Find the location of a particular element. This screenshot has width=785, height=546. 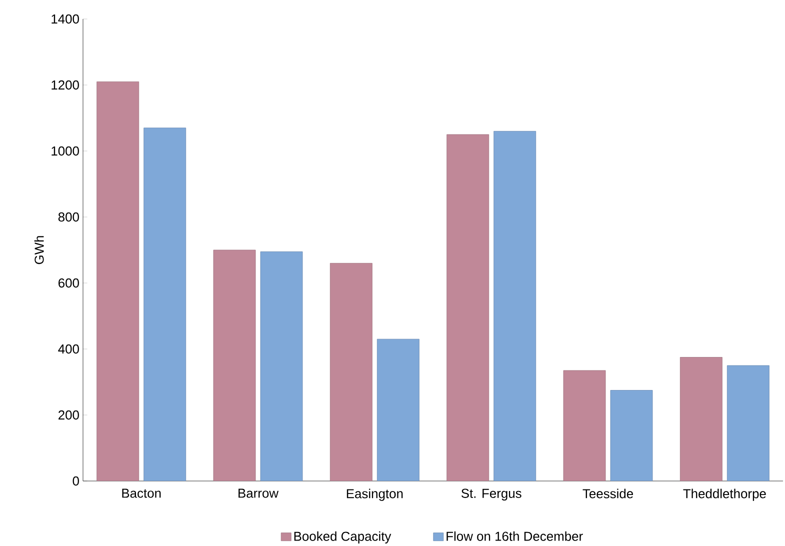

x-tick-label: Teesside is located at coordinates (607, 493).